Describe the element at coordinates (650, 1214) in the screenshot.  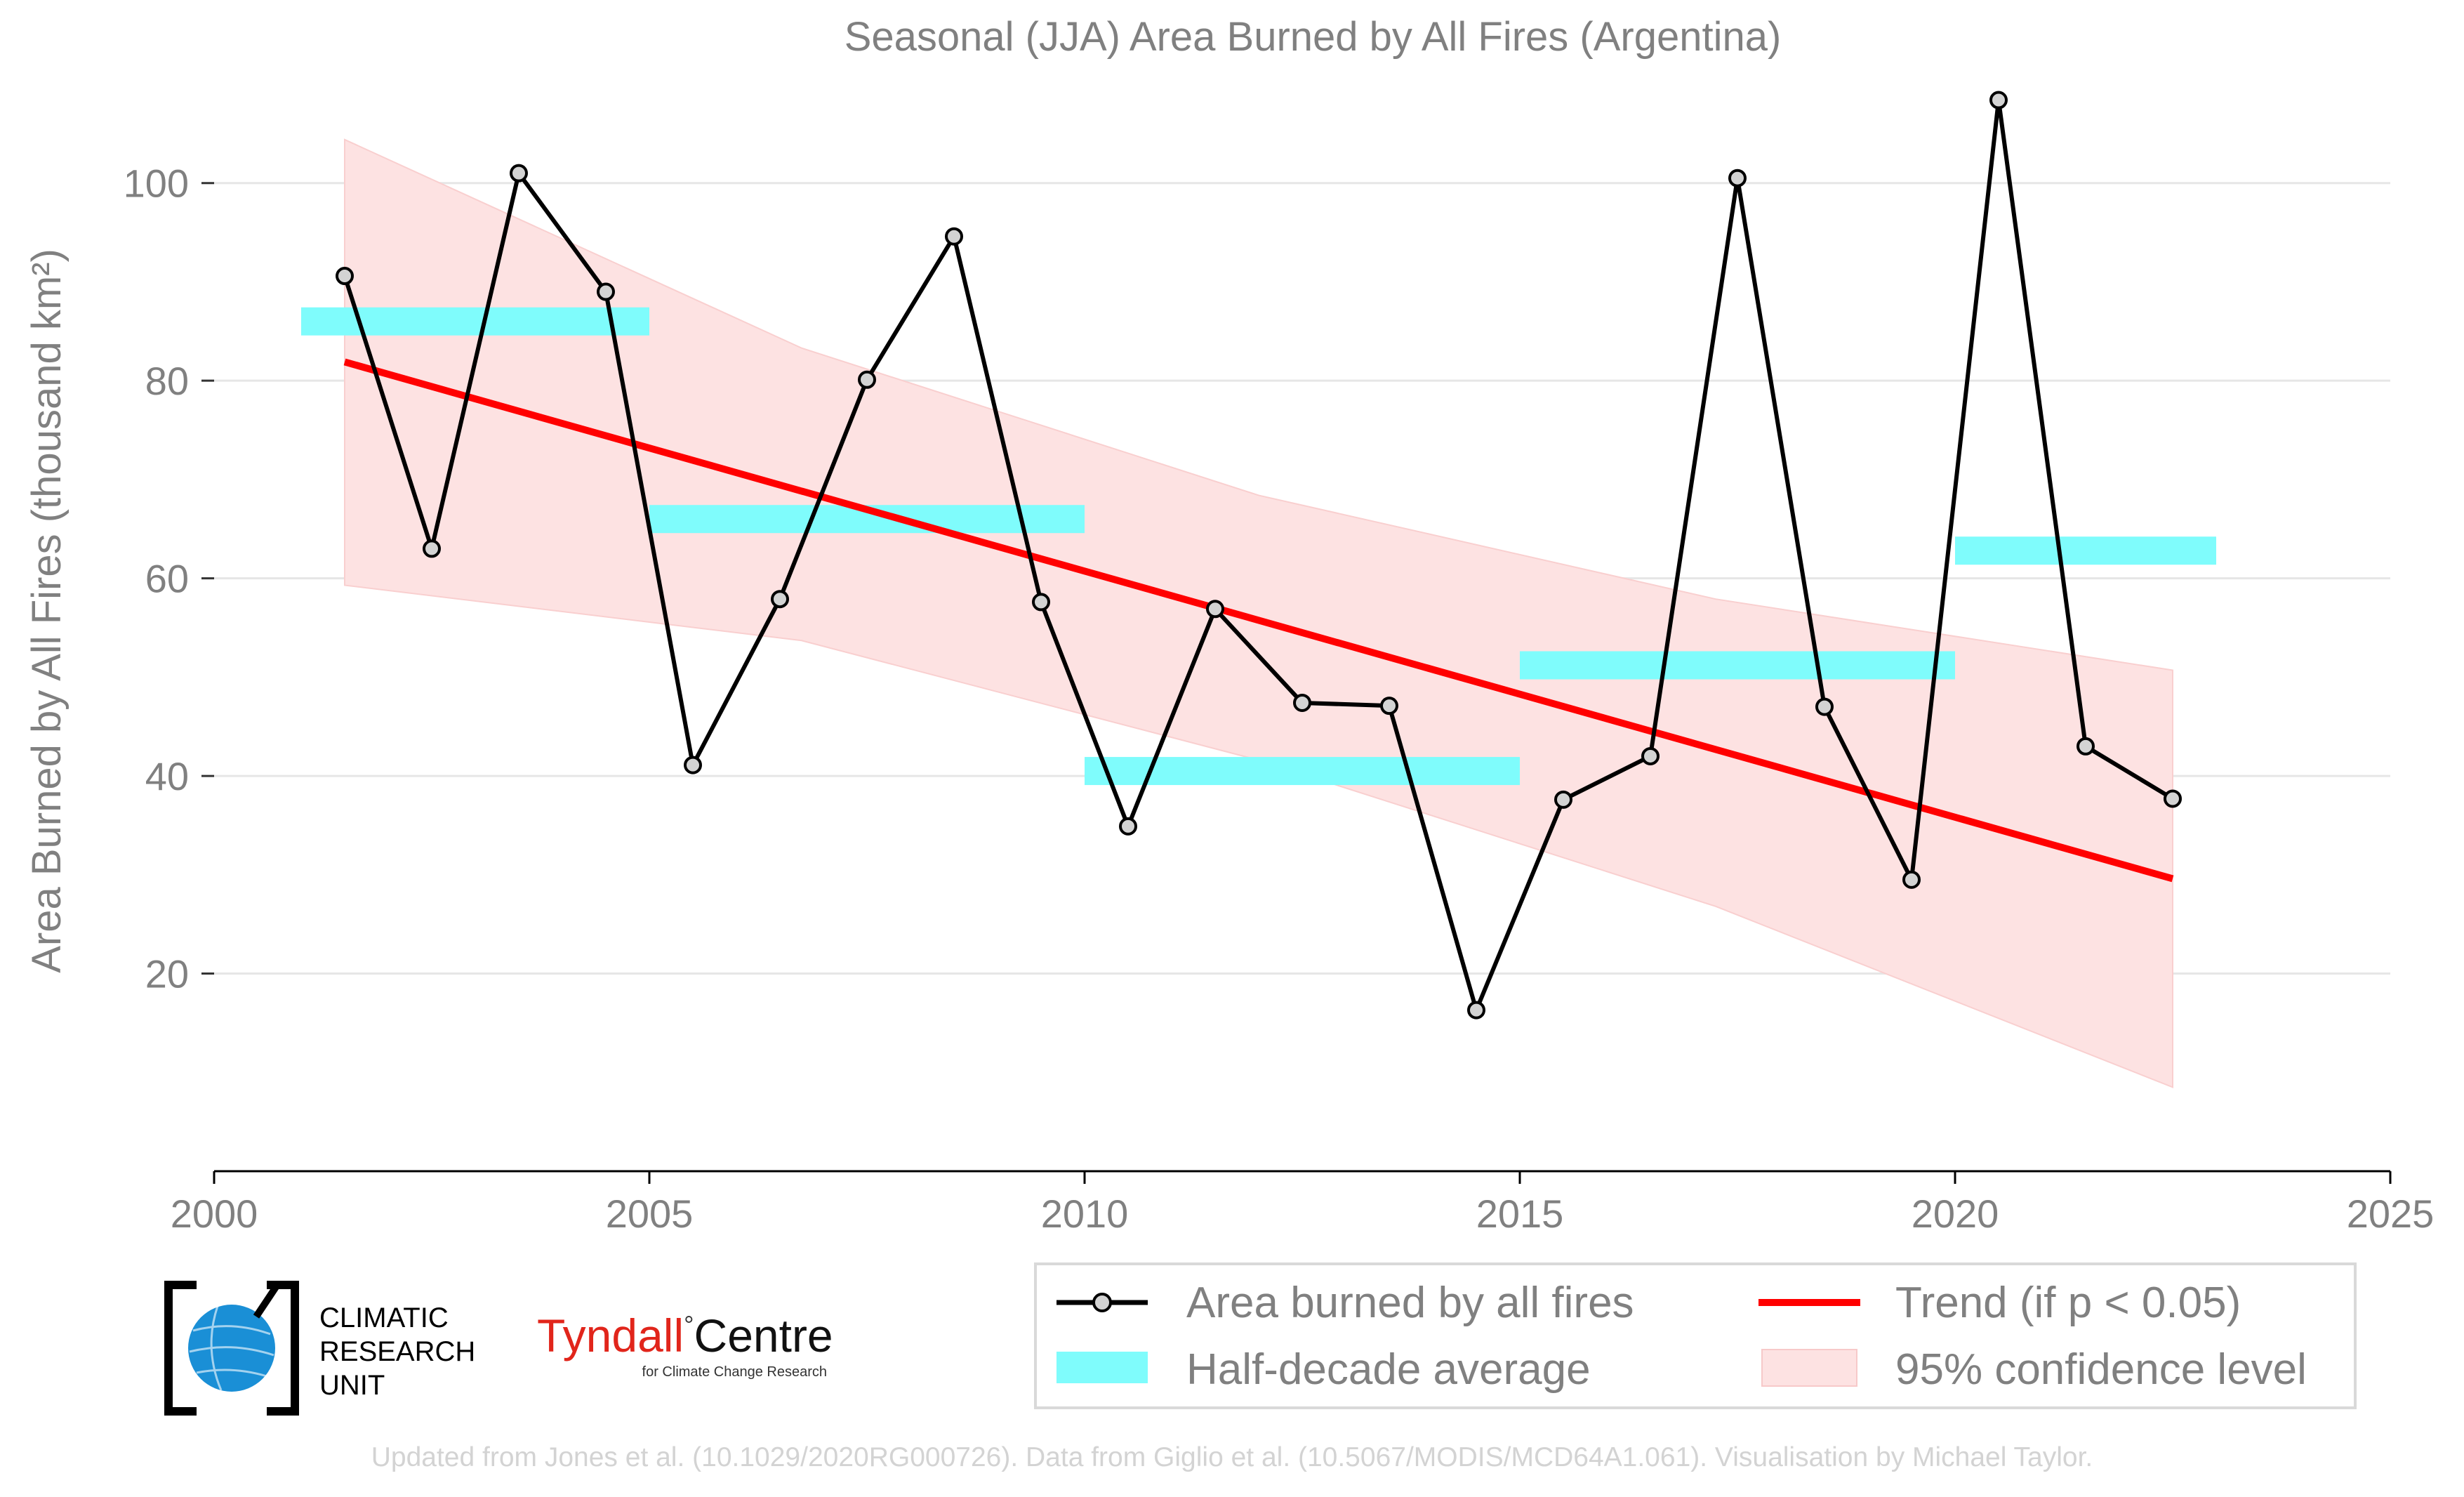
I see `x-tick-label-2005: 2005` at that location.